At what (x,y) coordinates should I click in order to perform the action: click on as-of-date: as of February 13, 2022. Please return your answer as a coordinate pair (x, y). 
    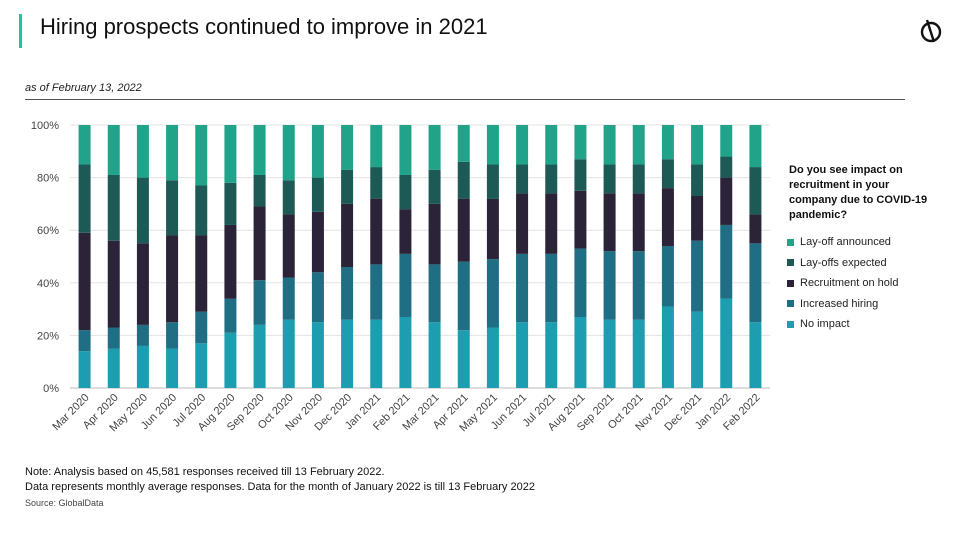
    Looking at the image, I should click on (83, 88).